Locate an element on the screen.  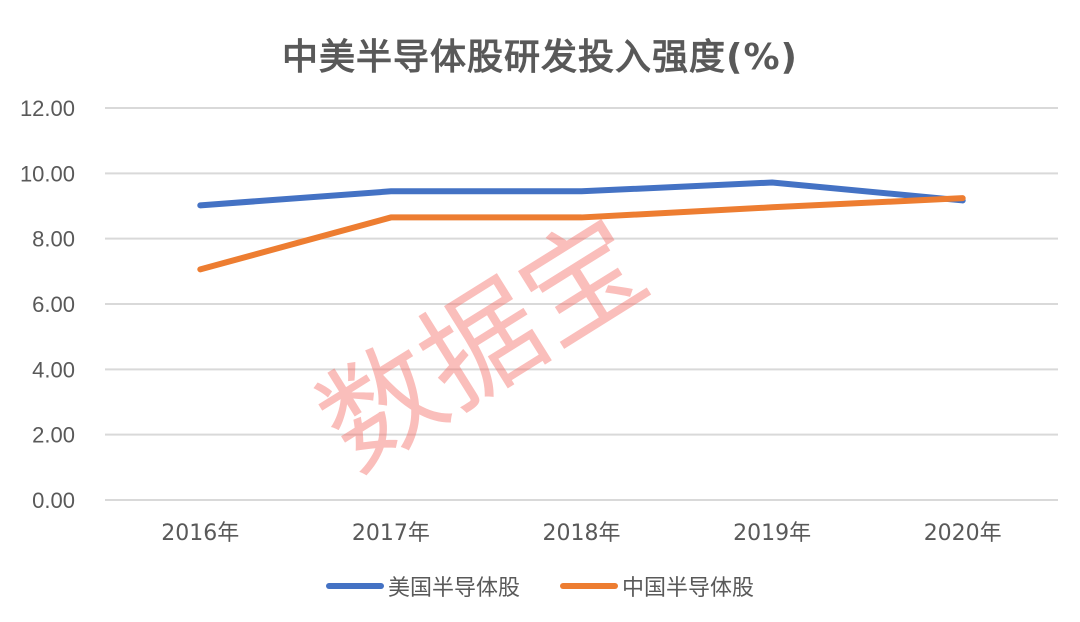
y-tick-label: 12.00 is located at coordinates (47, 108).